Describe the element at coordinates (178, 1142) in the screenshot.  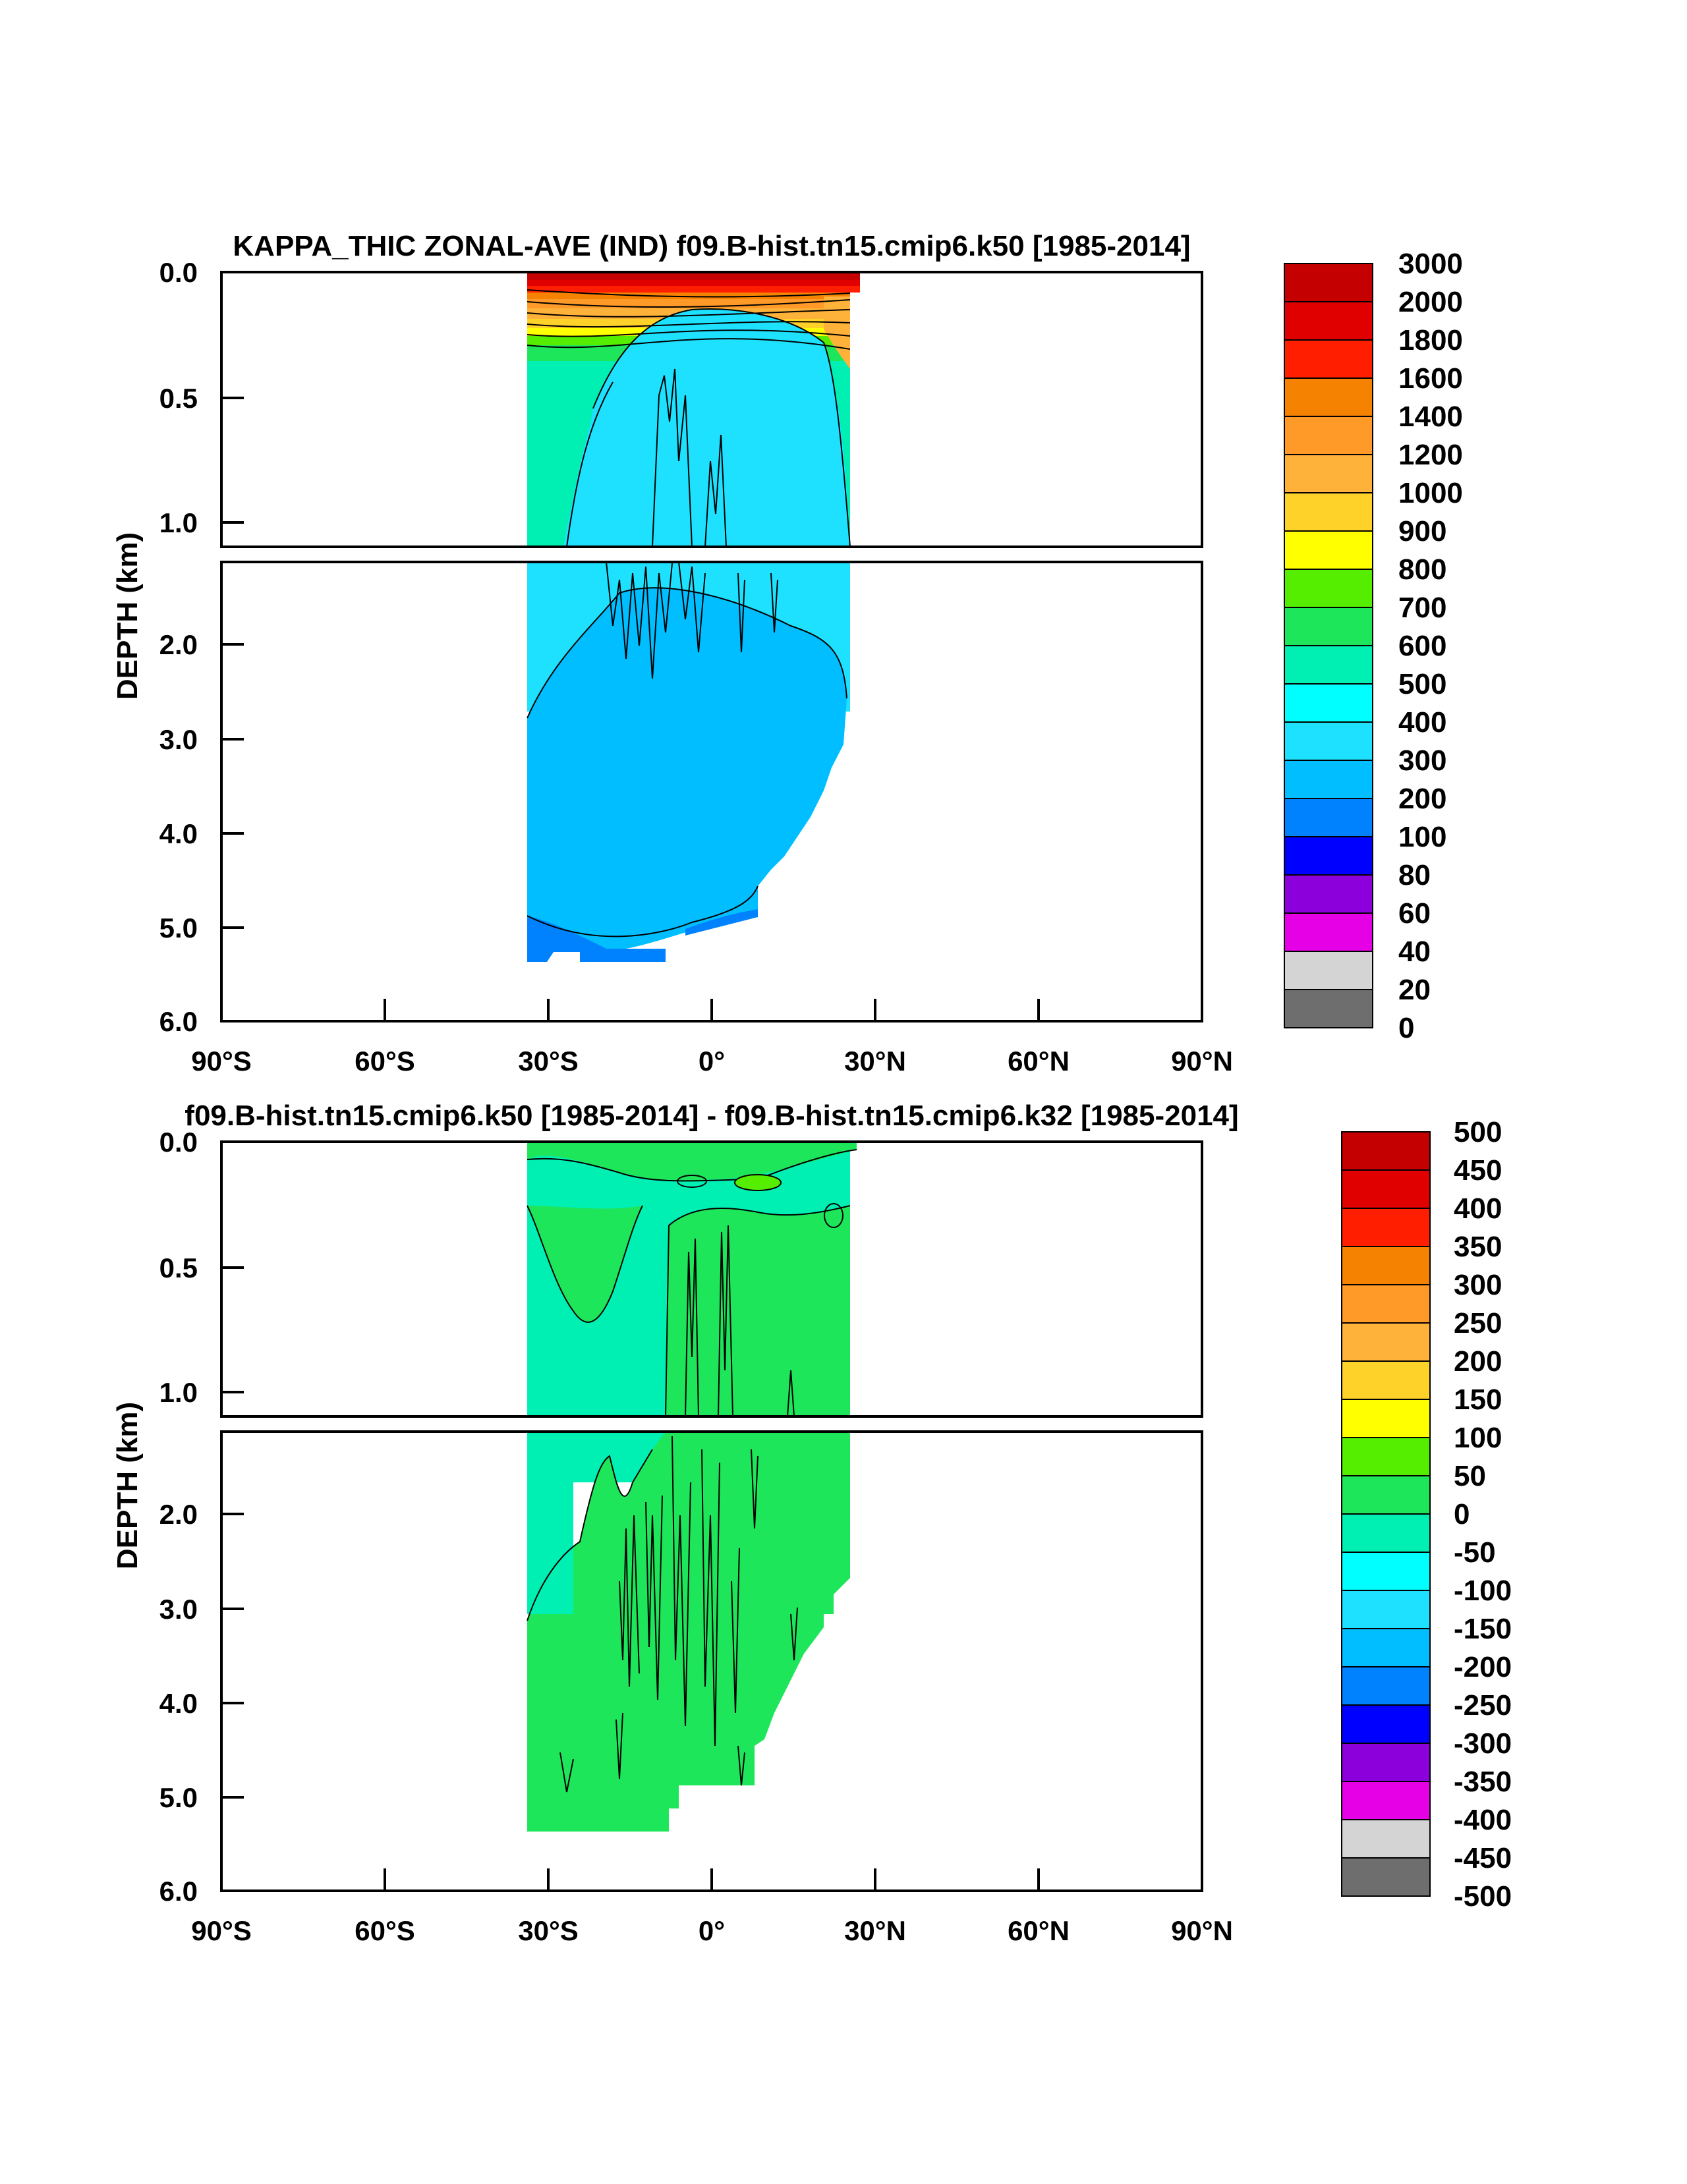
I see `panel-2-ytick-0: 0.0` at that location.